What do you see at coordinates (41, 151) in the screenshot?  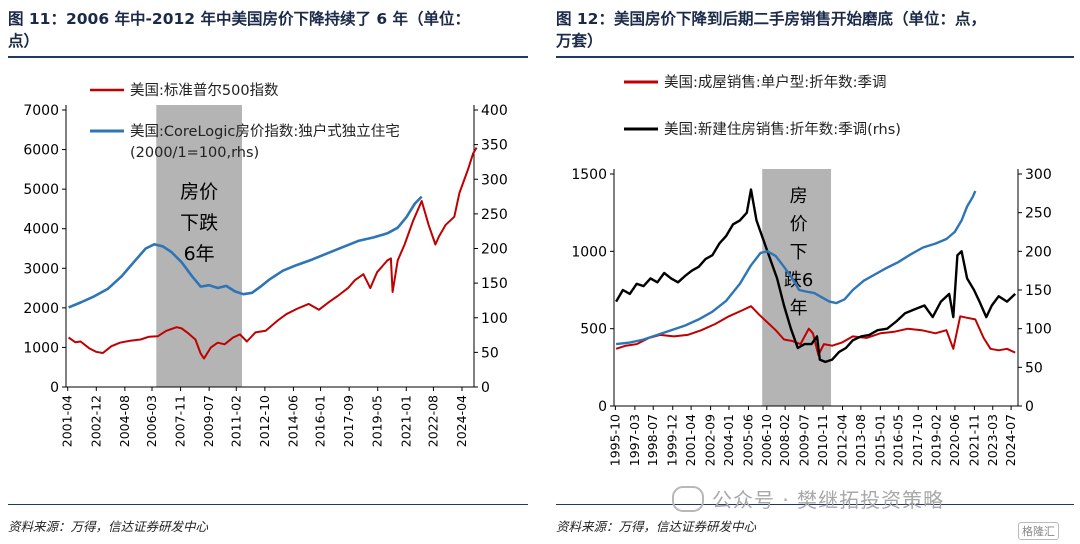 I see `left-y-tick-label: 6000` at bounding box center [41, 151].